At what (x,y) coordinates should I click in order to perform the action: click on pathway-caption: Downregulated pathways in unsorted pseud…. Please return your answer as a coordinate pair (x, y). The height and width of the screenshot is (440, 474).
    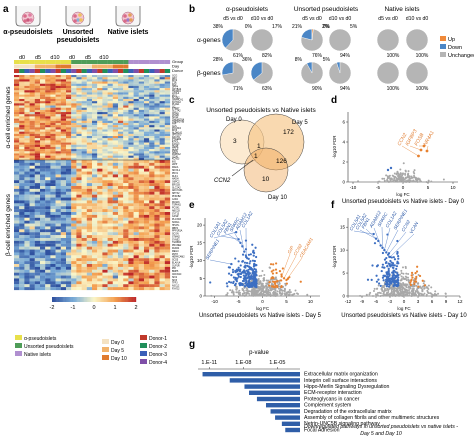
    Looking at the image, I should click on (381, 427).